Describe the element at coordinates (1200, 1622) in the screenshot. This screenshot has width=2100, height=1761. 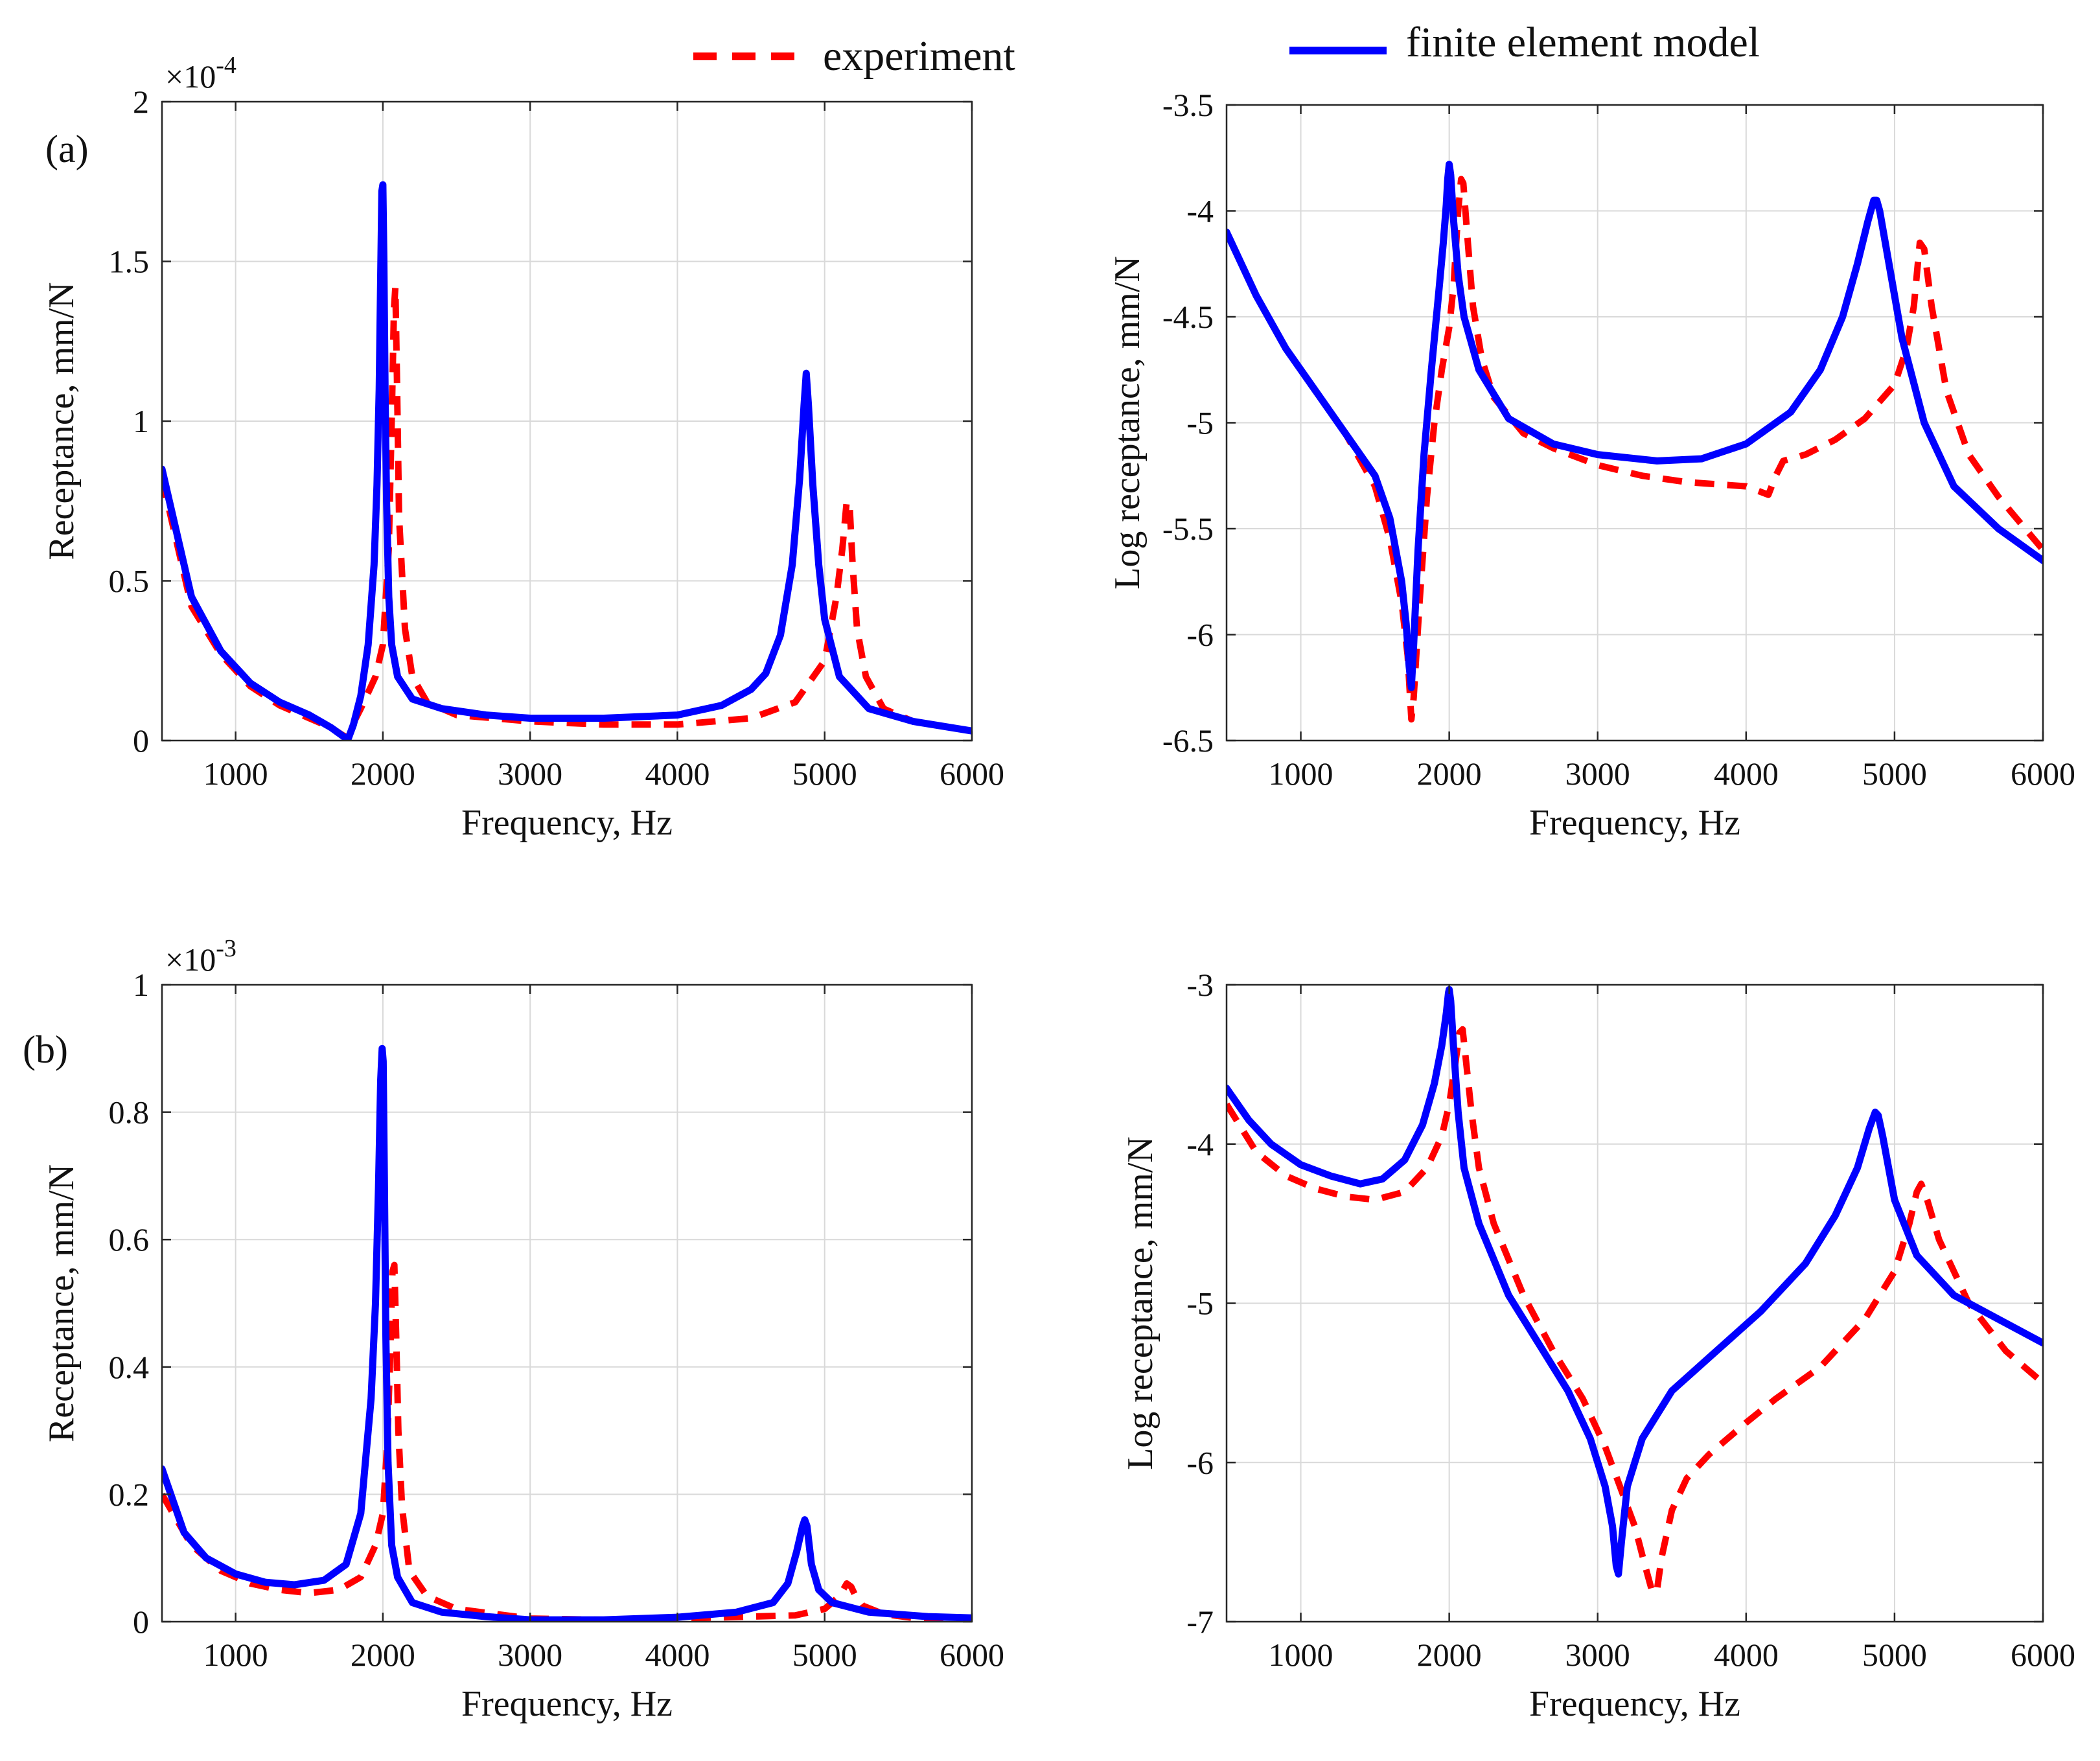
I see `y-tick-label: -7` at that location.